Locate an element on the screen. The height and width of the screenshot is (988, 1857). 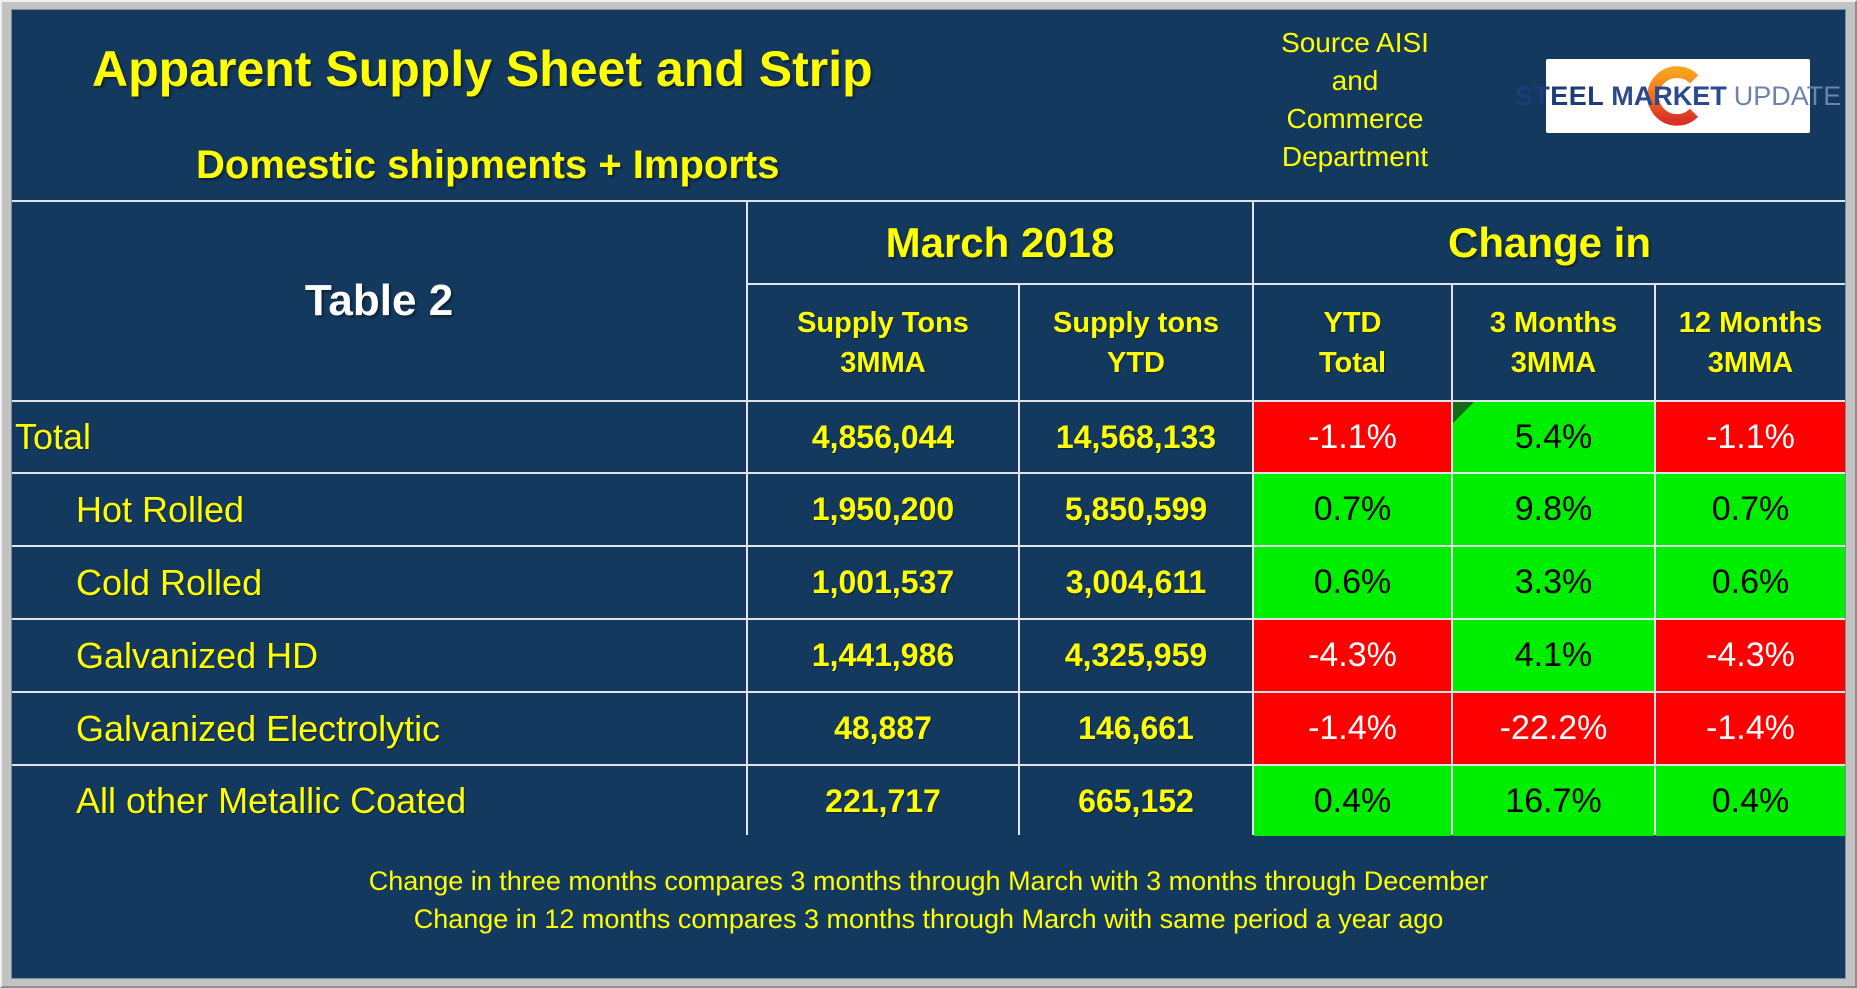
logo-text: STEEL MARKET UPDATE is located at coordinates (1678, 96).